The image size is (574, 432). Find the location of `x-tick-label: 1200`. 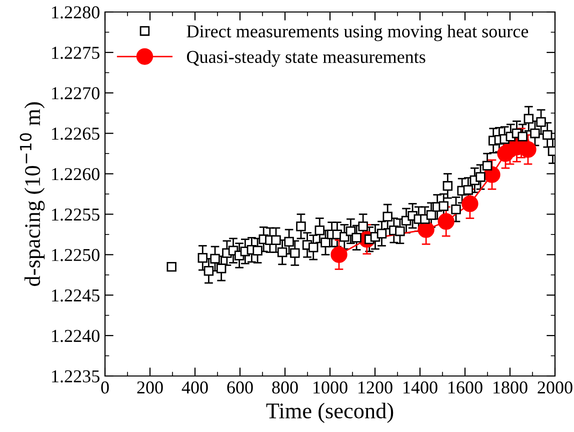

x-tick-label: 1200 is located at coordinates (375, 387).